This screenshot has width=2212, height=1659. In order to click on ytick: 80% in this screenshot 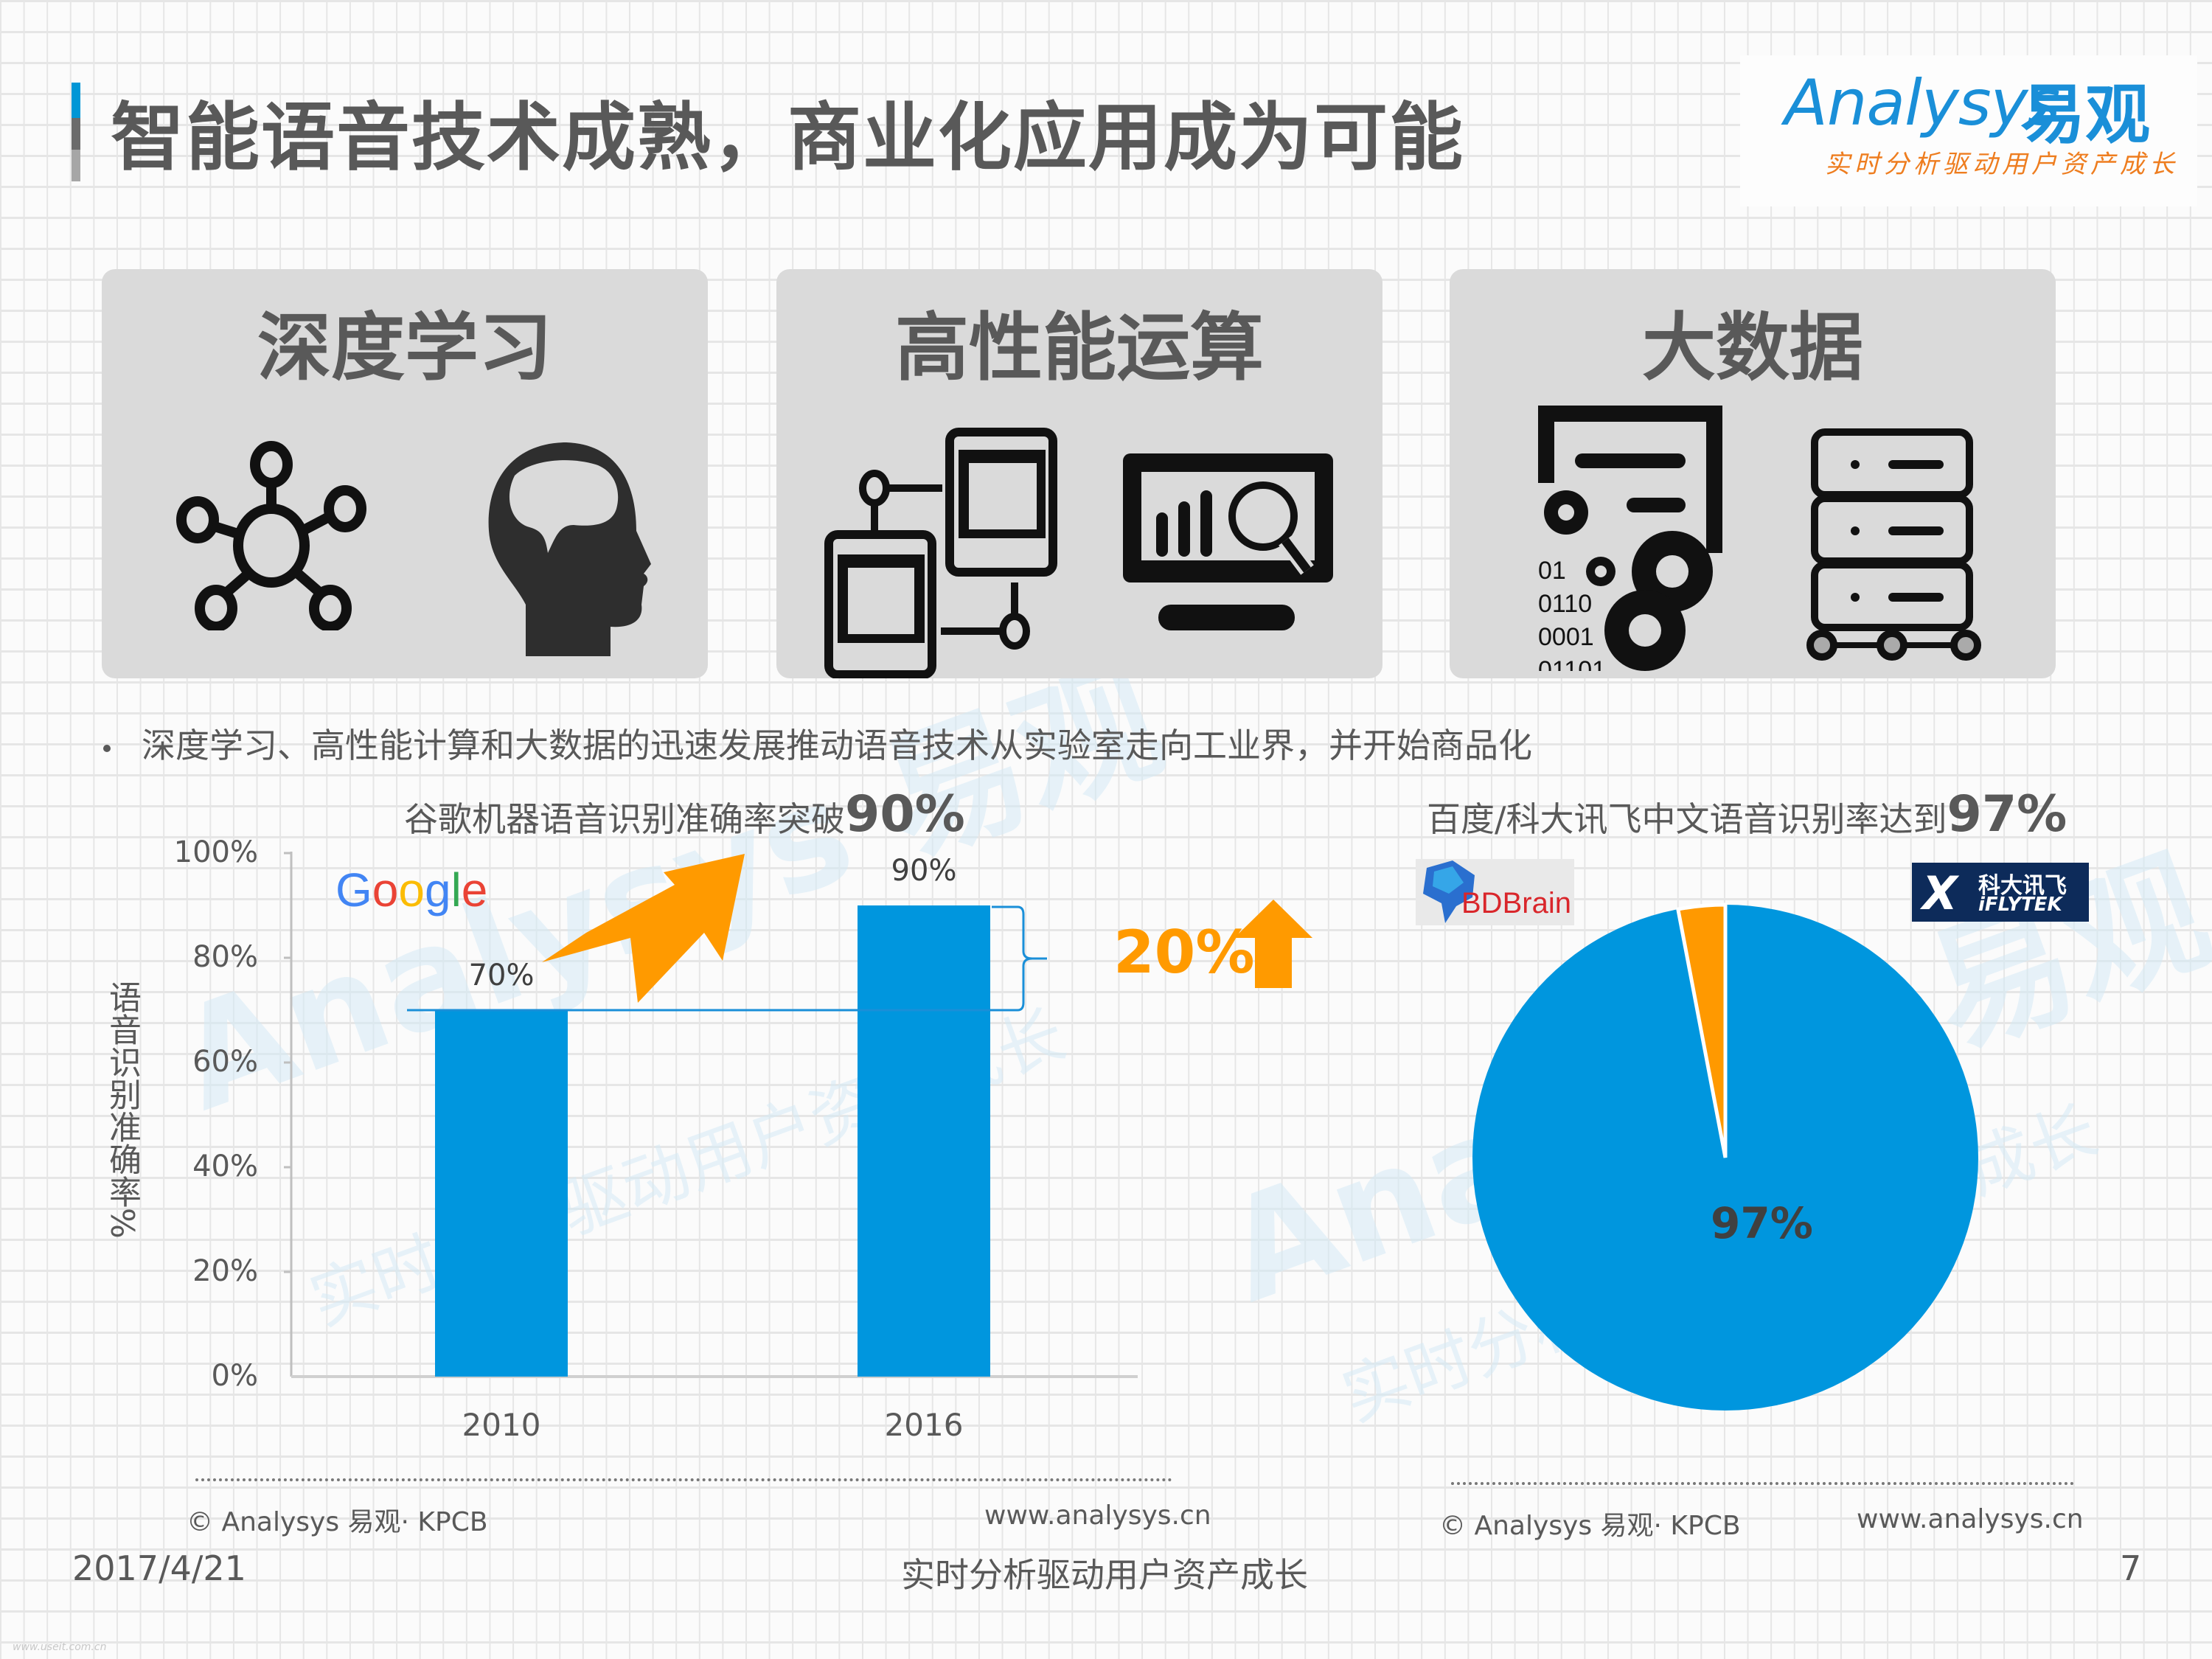, I will do `click(225, 957)`.